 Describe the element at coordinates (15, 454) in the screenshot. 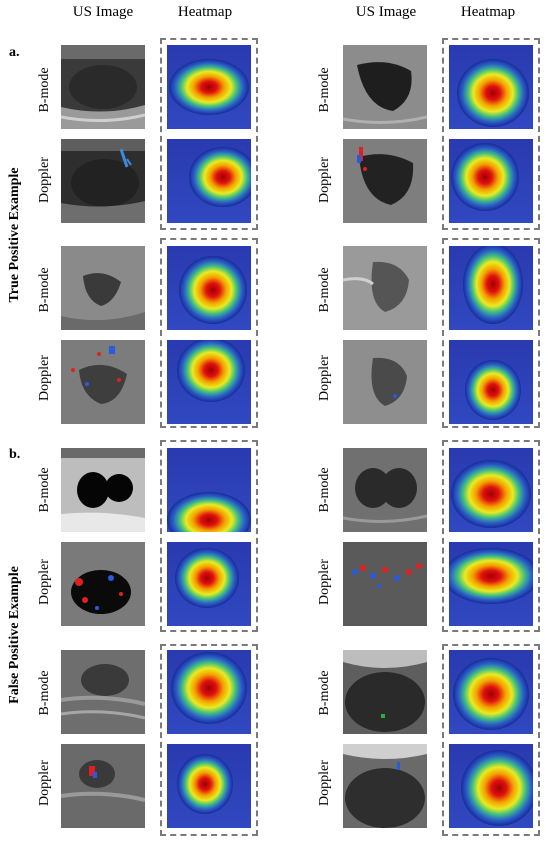

I see `panel-label-b: b.` at that location.